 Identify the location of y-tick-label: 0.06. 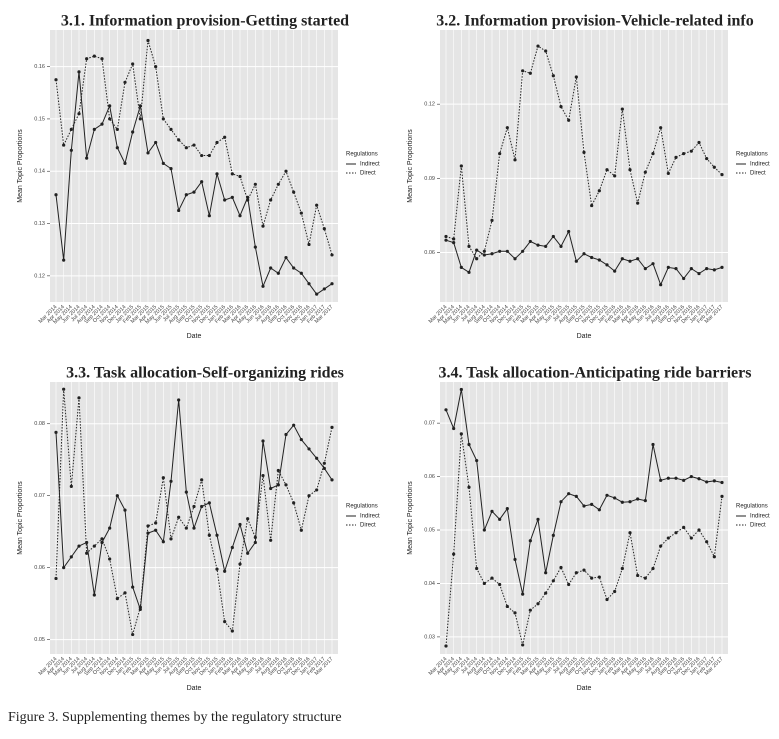
(429, 477).